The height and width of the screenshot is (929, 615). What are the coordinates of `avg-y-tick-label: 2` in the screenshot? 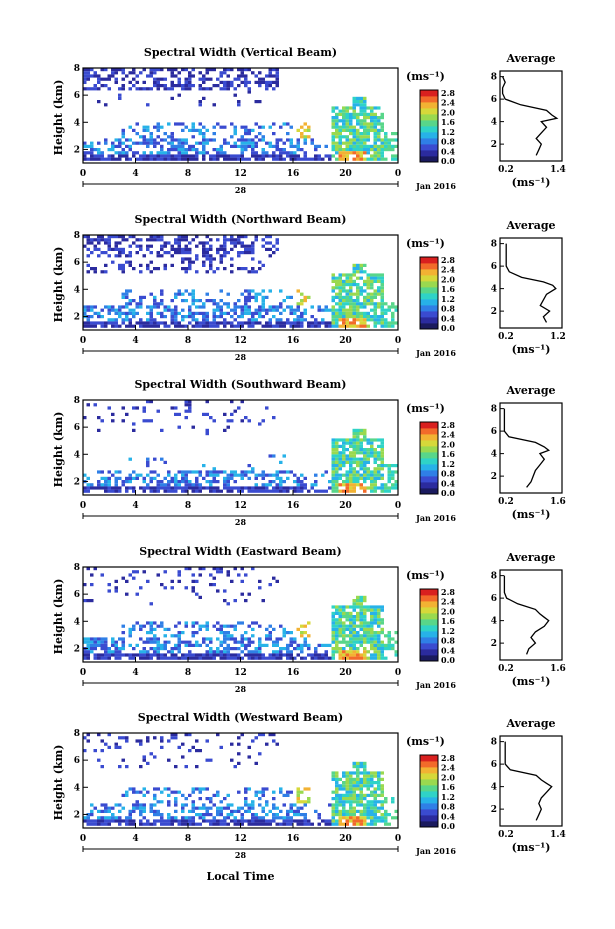 It's located at (494, 312).